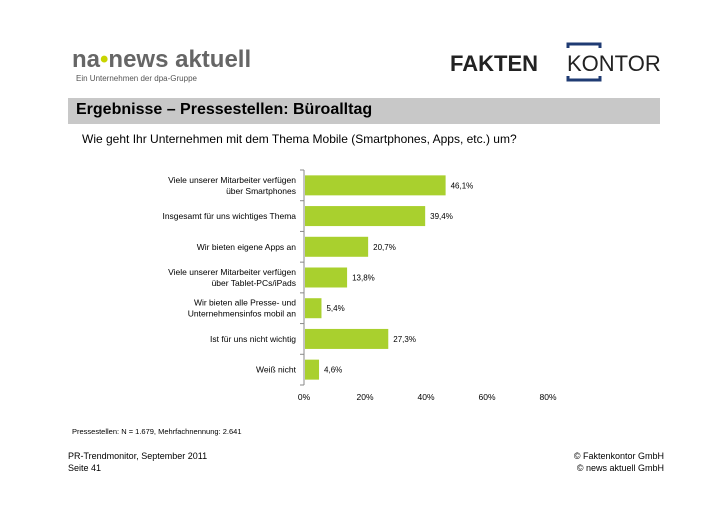 The height and width of the screenshot is (515, 728). Describe the element at coordinates (619, 462) in the screenshot. I see `footer-right: © Faktenkontor GmbH © news aktuell GmbH` at that location.